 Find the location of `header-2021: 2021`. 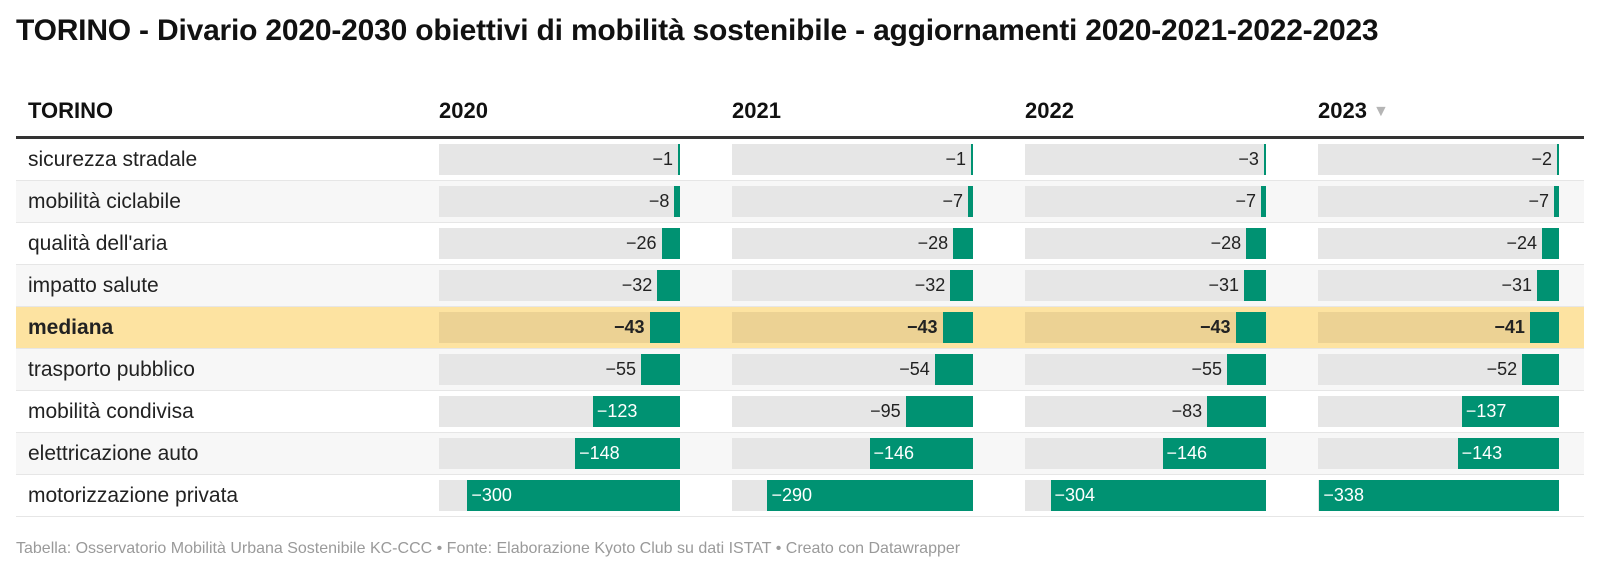

header-2021: 2021 is located at coordinates (756, 110).